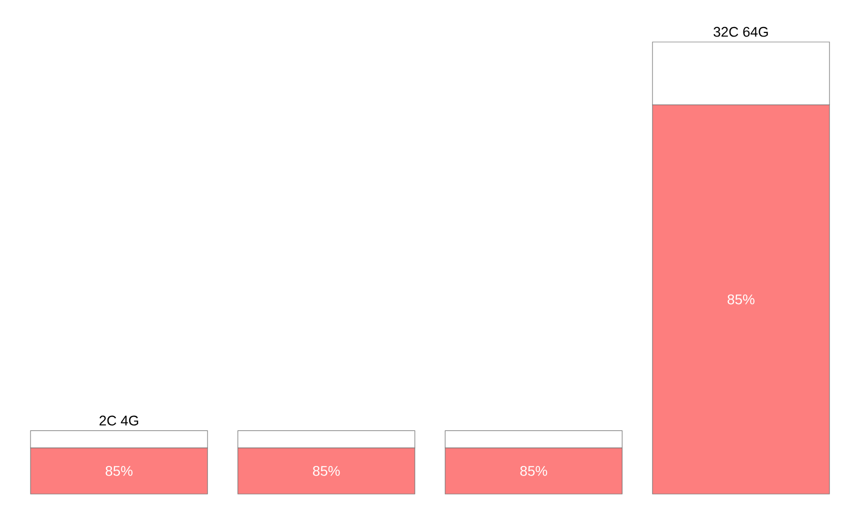 The height and width of the screenshot is (511, 865). What do you see at coordinates (741, 31) in the screenshot?
I see `x-tick-label: 32C 64G` at bounding box center [741, 31].